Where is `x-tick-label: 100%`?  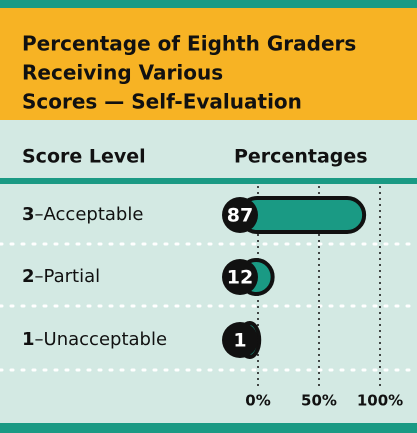
x-tick-label: 100% is located at coordinates (380, 401).